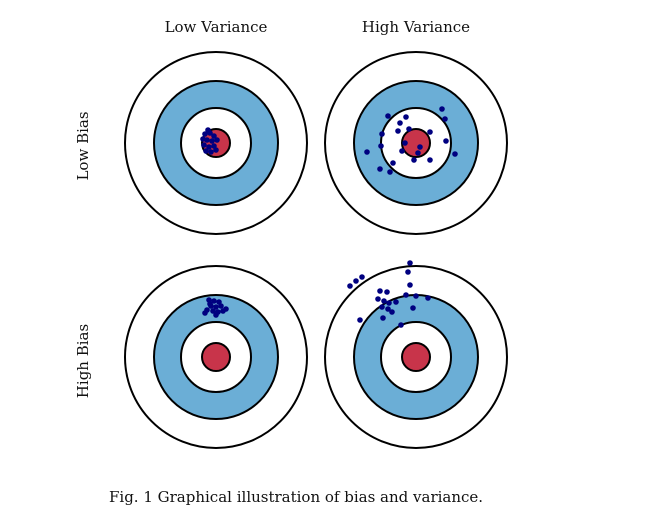 The width and height of the screenshot is (661, 524). I want to click on column-label-low-variance: Low Variance, so click(216, 27).